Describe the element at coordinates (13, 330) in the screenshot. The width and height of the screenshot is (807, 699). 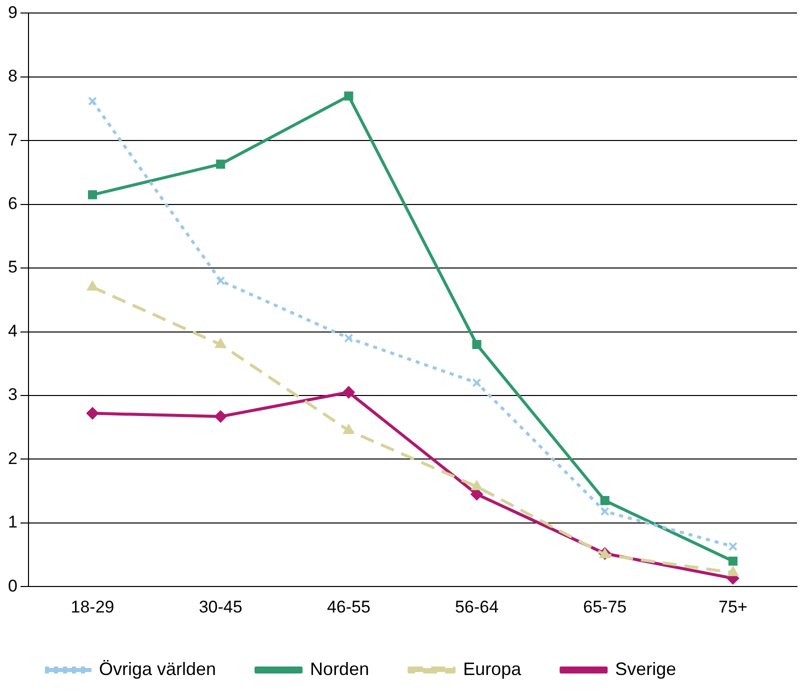
I see `y-tick-label: 4` at that location.